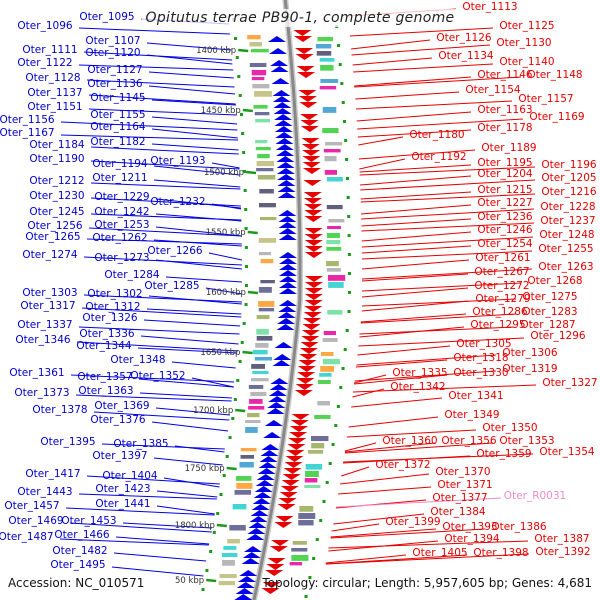  I want to click on gene-label-forward: Oter_1303, so click(49, 293).